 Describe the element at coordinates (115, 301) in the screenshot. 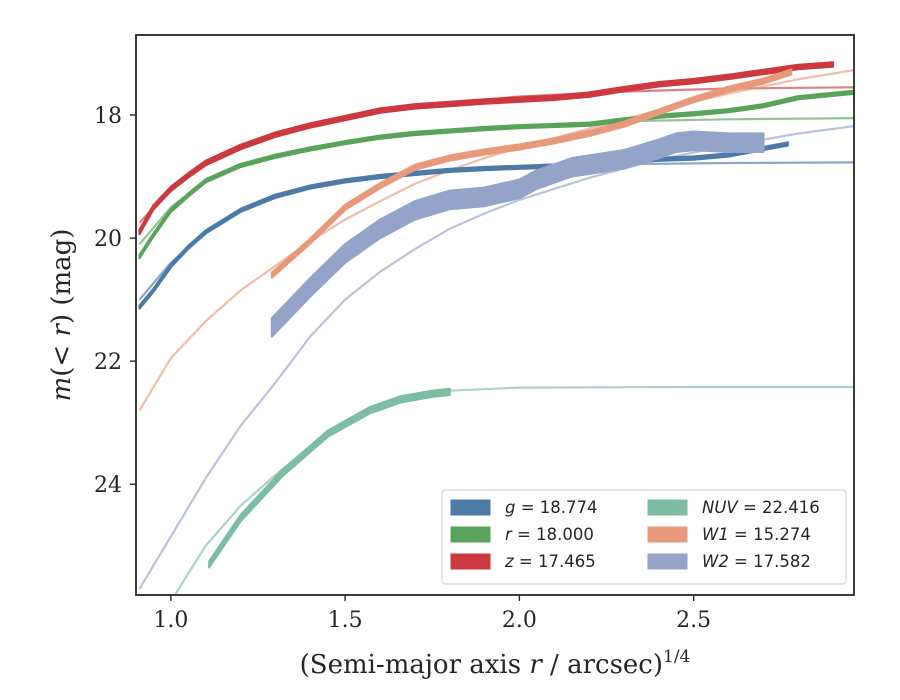

I see `y-axis: 18 20 22 24` at that location.